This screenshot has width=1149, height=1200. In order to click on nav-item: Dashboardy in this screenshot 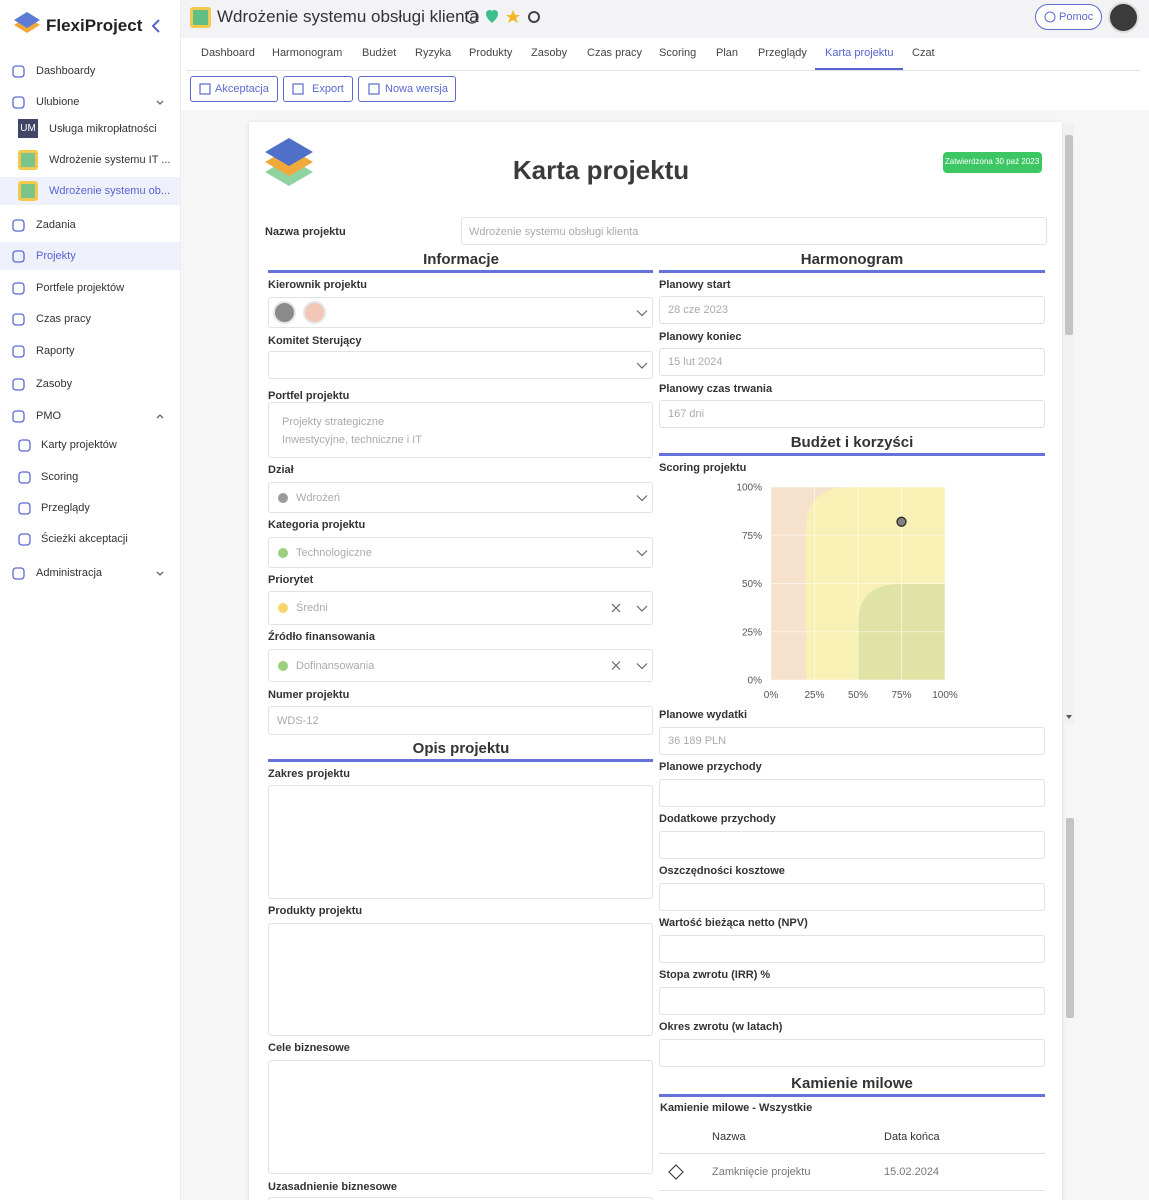, I will do `click(66, 71)`.